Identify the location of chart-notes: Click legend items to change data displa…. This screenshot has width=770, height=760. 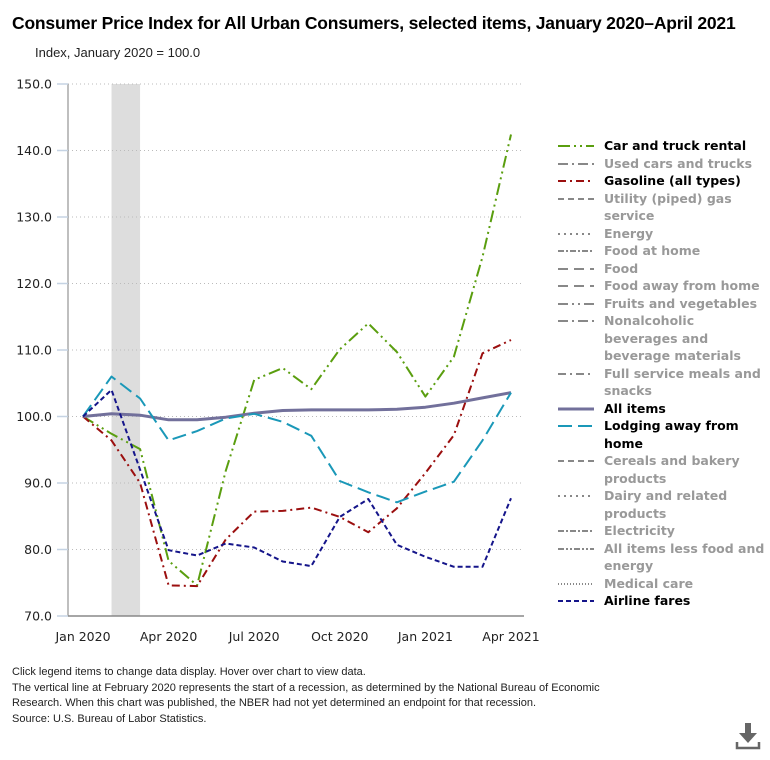
(322, 696).